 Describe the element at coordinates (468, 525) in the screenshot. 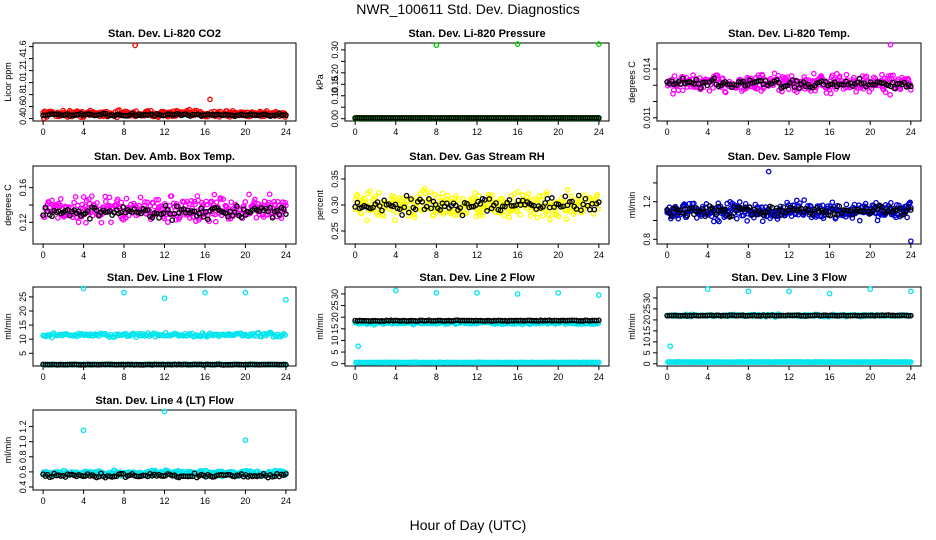

I see `x-axis-label: Hour of Day (UTC)` at that location.